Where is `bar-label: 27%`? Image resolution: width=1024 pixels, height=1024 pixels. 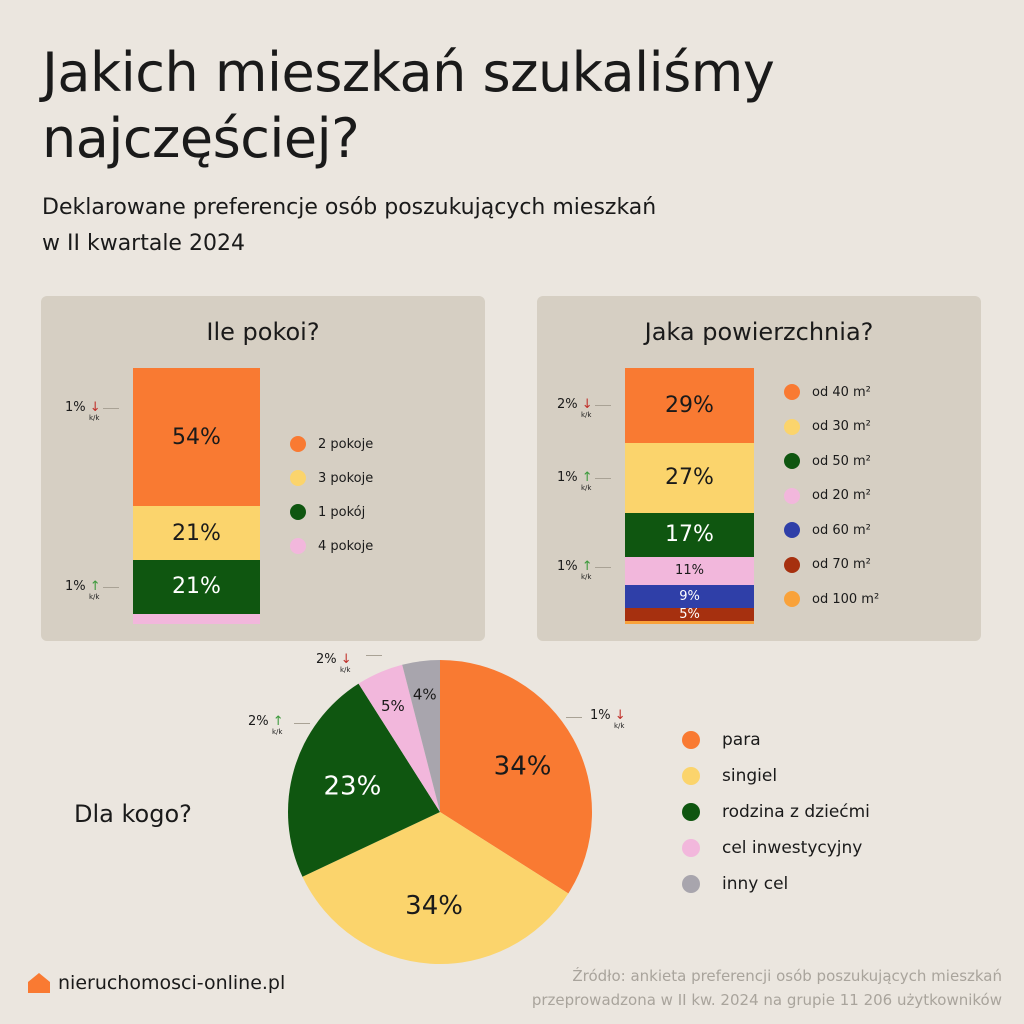
bar-label: 27% is located at coordinates (689, 478).